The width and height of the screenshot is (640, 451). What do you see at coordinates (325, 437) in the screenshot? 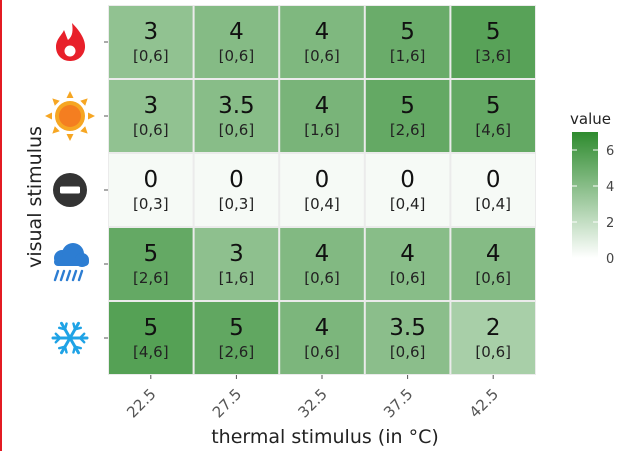
I see `x-axis-title: thermal stimulus (in °C)` at bounding box center [325, 437].